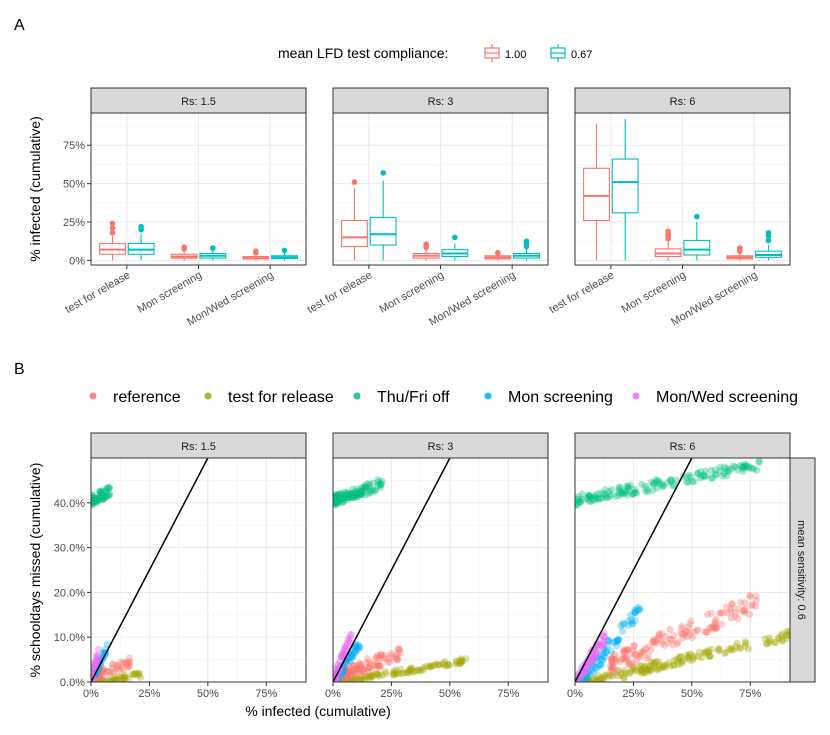  What do you see at coordinates (391, 694) in the screenshot?
I see `x-tick-label-b: 25%` at bounding box center [391, 694].